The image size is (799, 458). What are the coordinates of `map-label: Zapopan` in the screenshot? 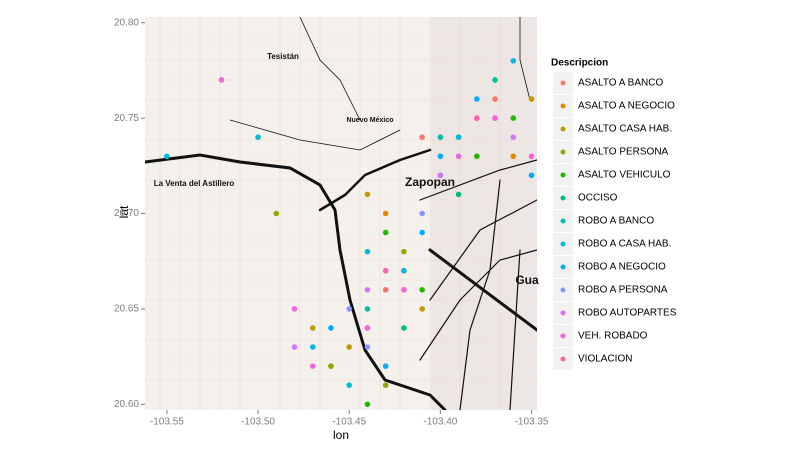 It's located at (430, 182).